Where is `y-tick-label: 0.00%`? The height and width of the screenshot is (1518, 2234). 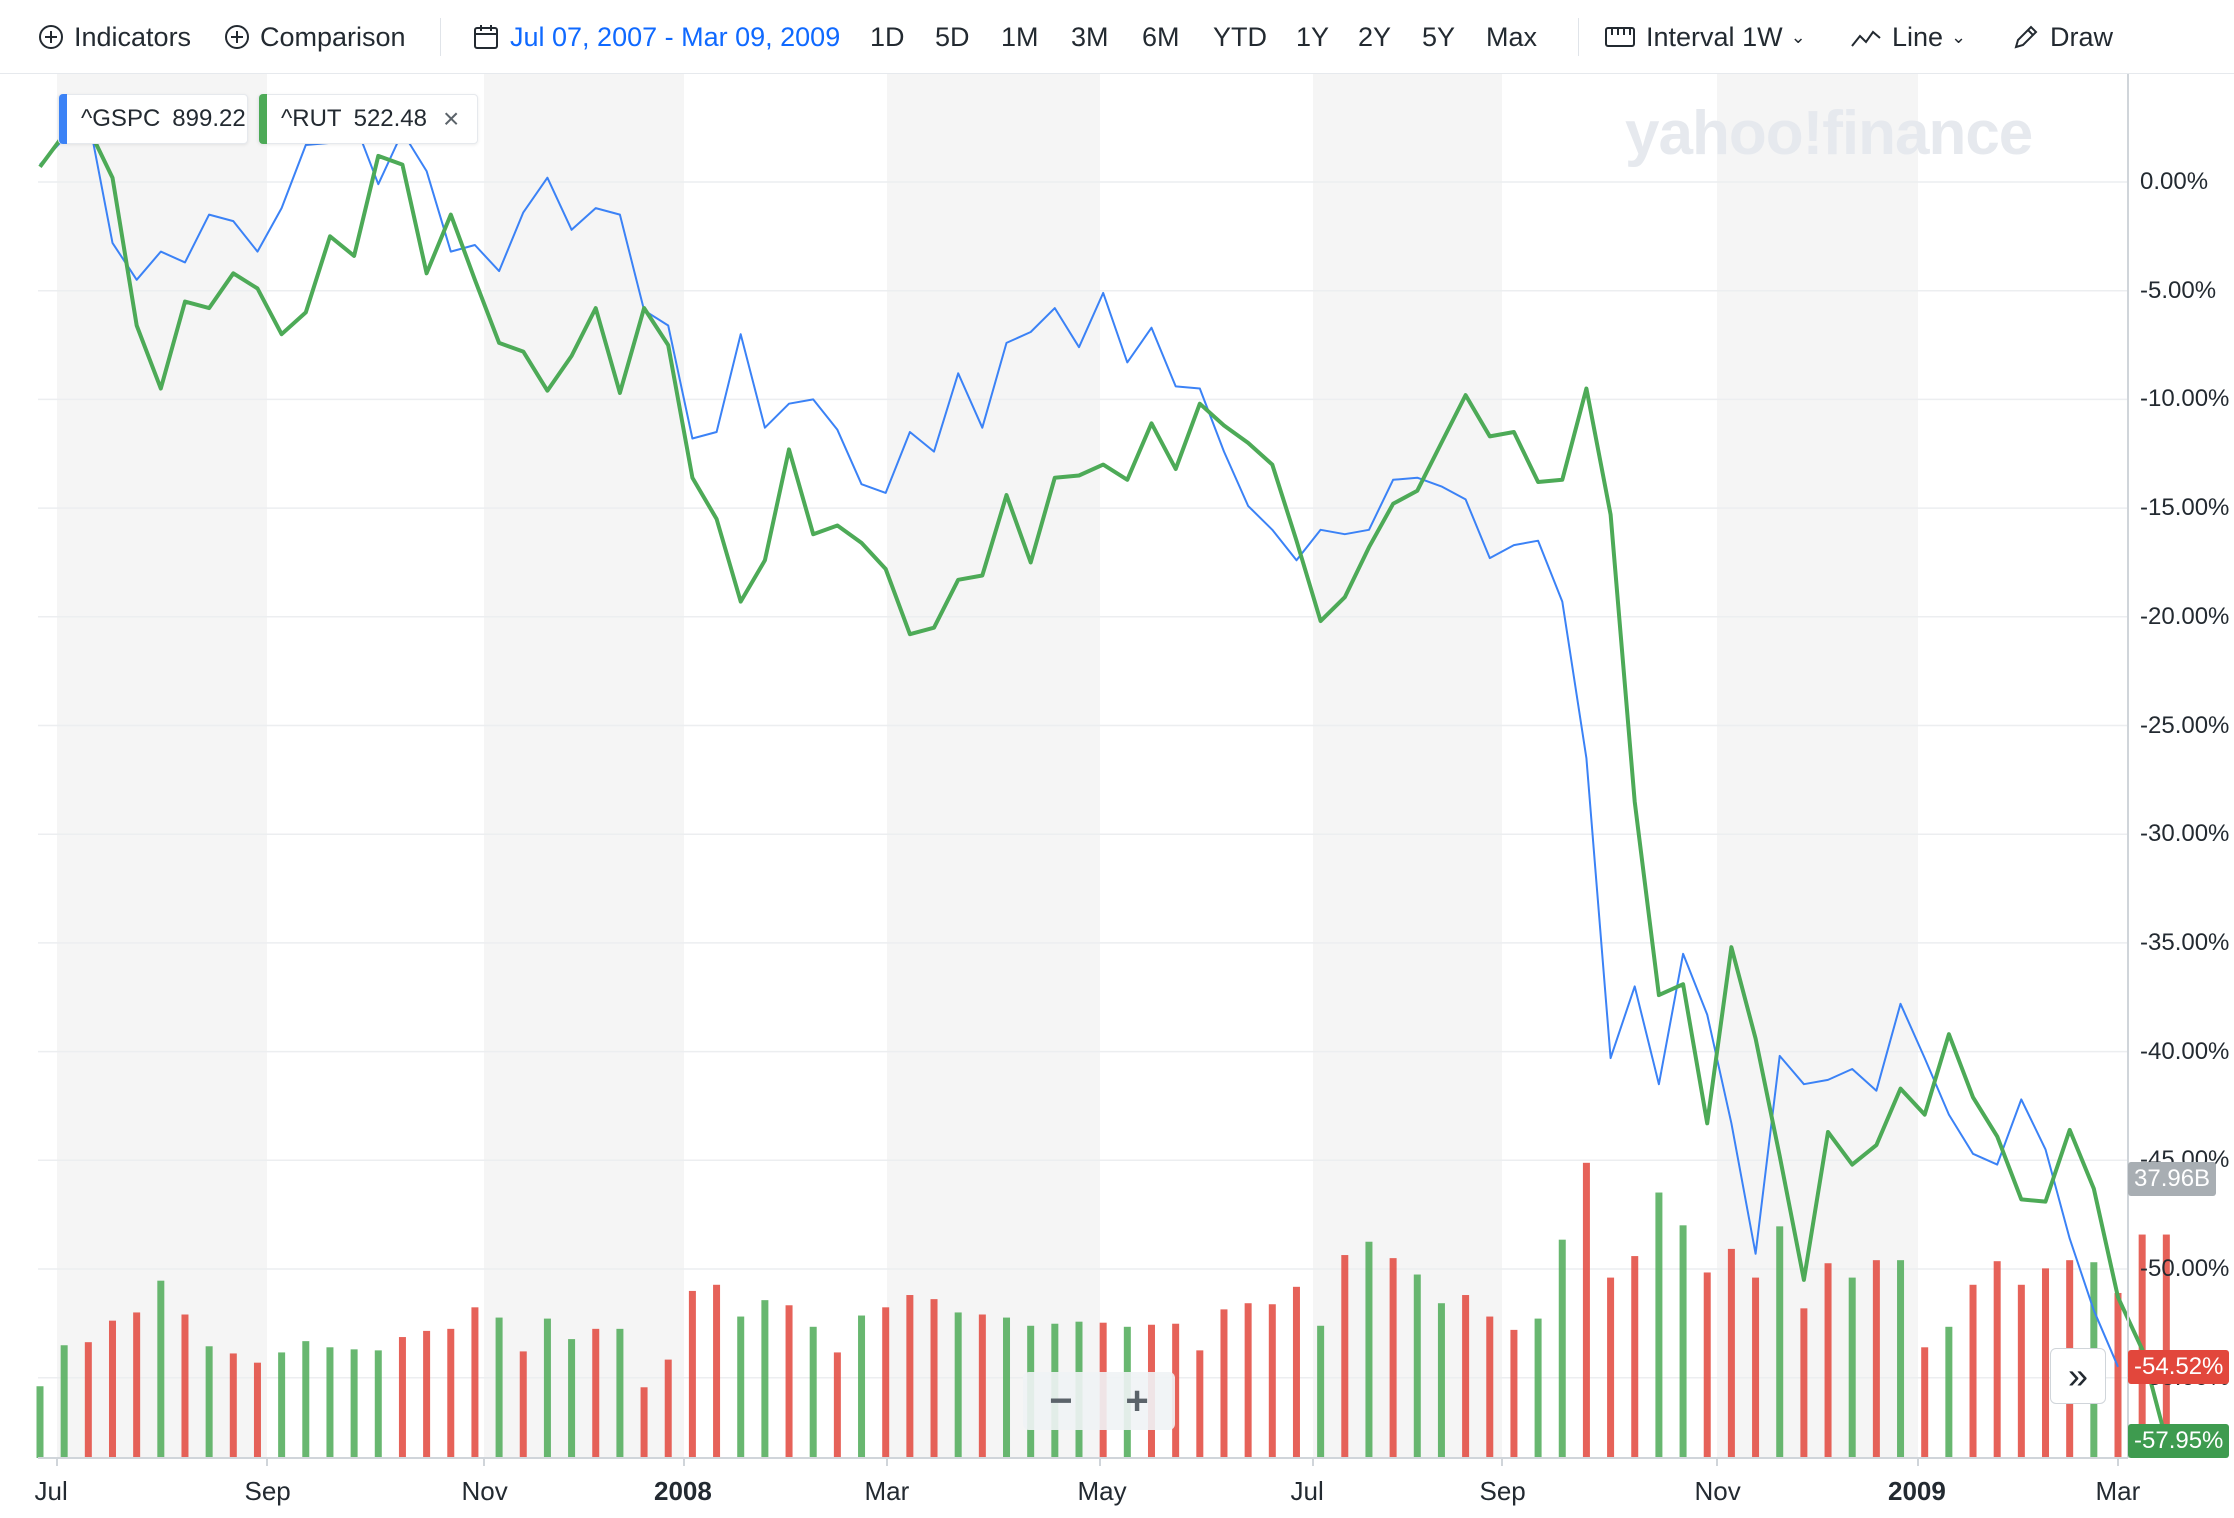 y-tick-label: 0.00% is located at coordinates (2174, 181).